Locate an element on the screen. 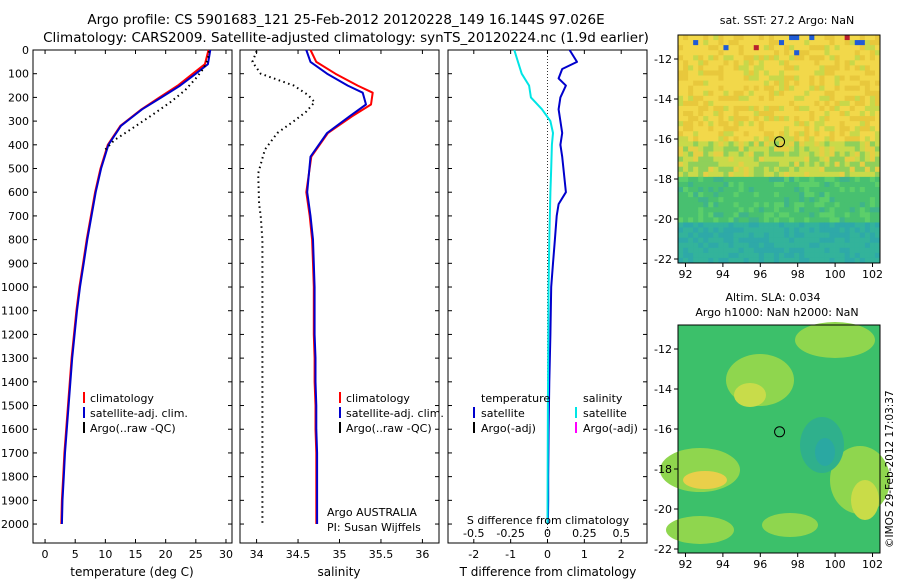  x-tick-label: 2 is located at coordinates (621, 554).